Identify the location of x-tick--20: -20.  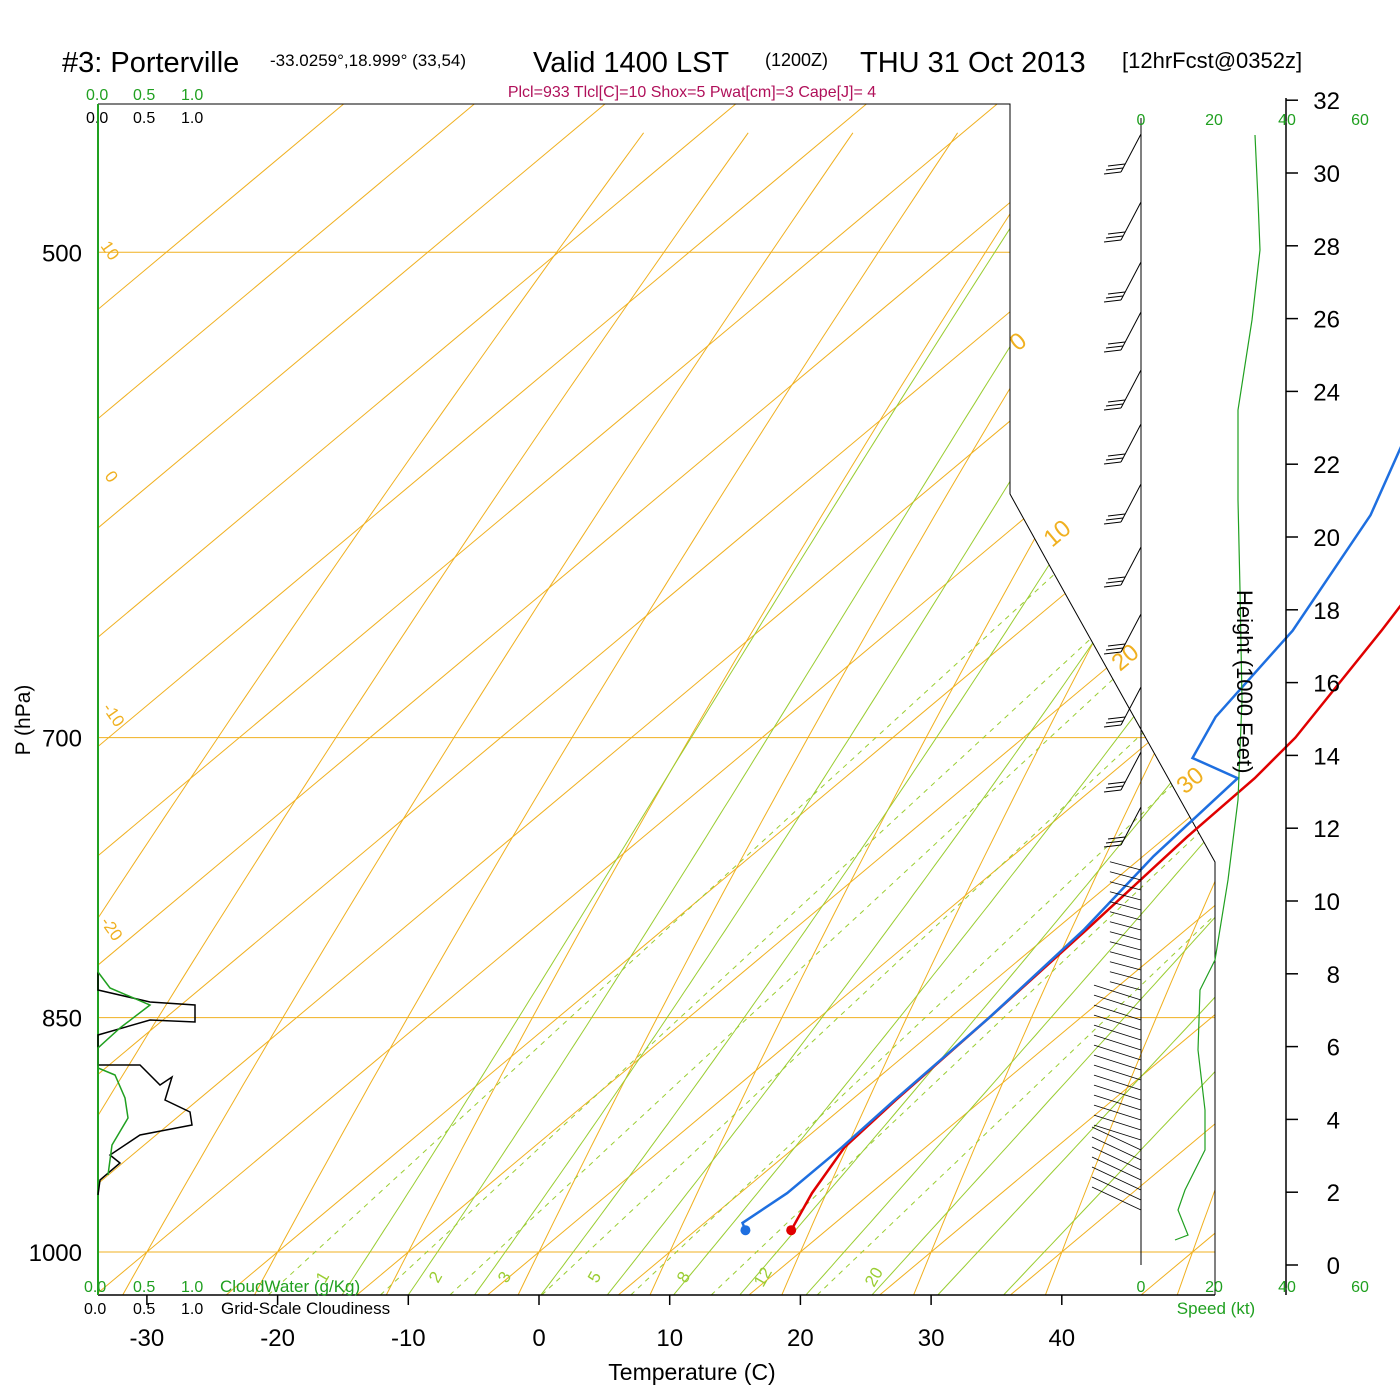
(277, 1338).